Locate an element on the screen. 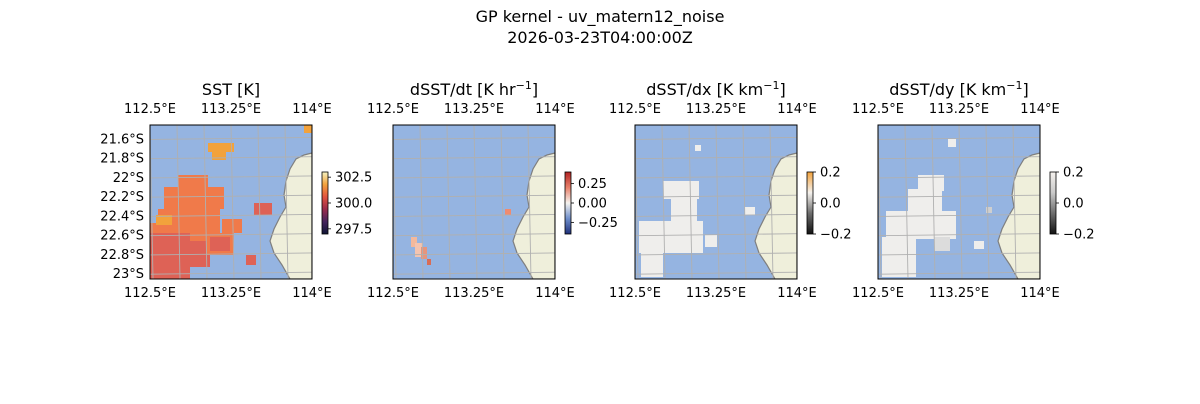 The height and width of the screenshot is (404, 1200). y-tick-label: 22.8°S is located at coordinates (122, 255).